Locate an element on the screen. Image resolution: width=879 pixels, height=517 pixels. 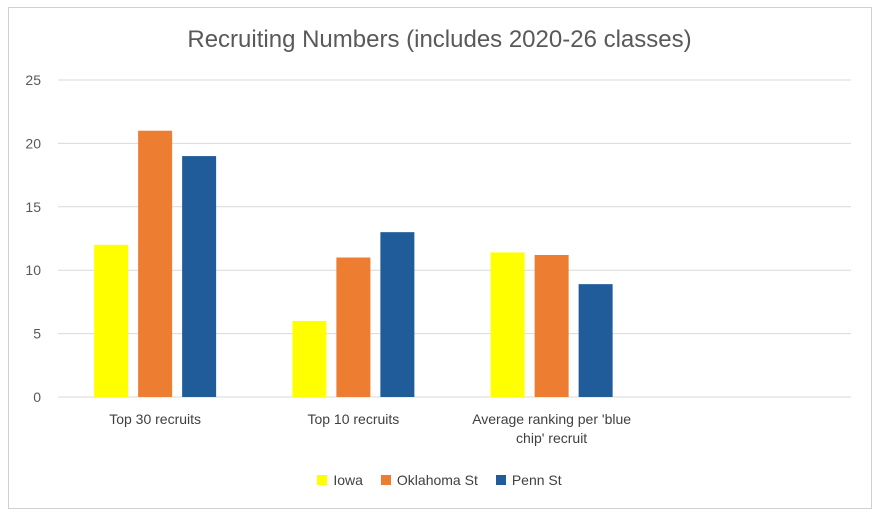
x-category-label: Top 30 recruits is located at coordinates (155, 419).